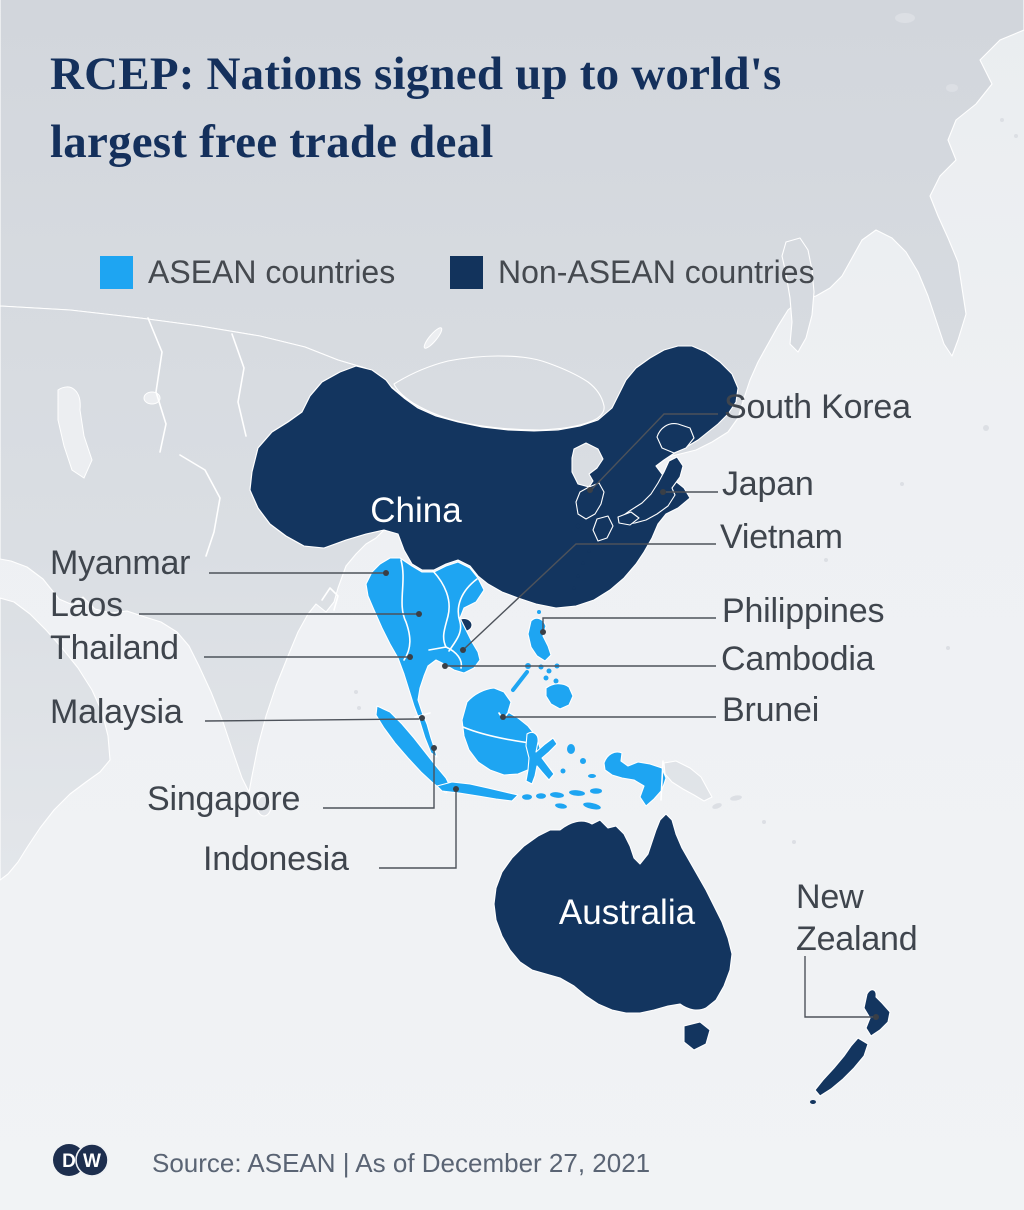 The height and width of the screenshot is (1210, 1024). I want to click on non-asean-legend-label: Non-ASEAN countries, so click(656, 272).